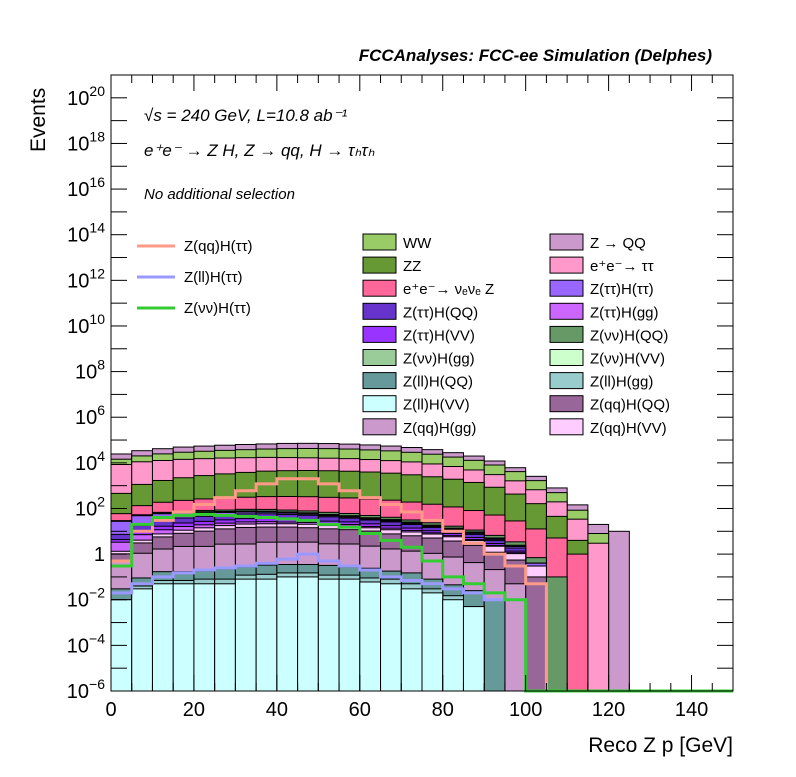  What do you see at coordinates (213, 277) in the screenshot?
I see `legend-label: Z(ll)H(ττ)` at bounding box center [213, 277].